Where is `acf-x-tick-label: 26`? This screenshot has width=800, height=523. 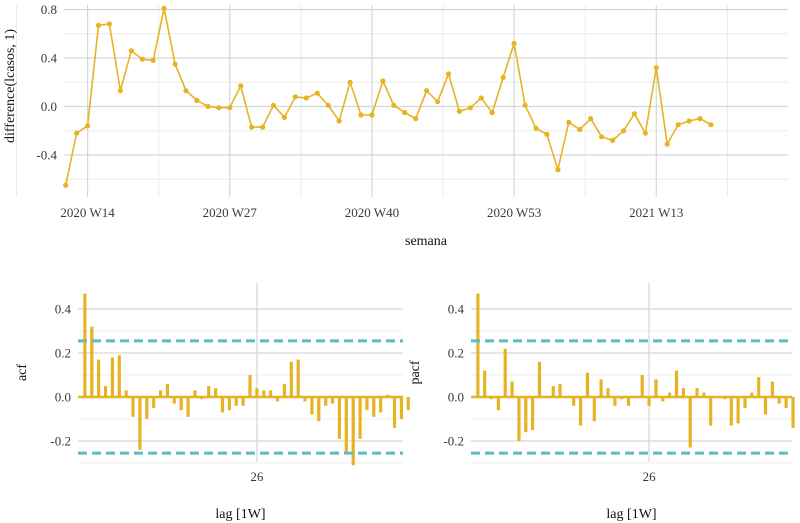 acf-x-tick-label: 26 is located at coordinates (257, 476).